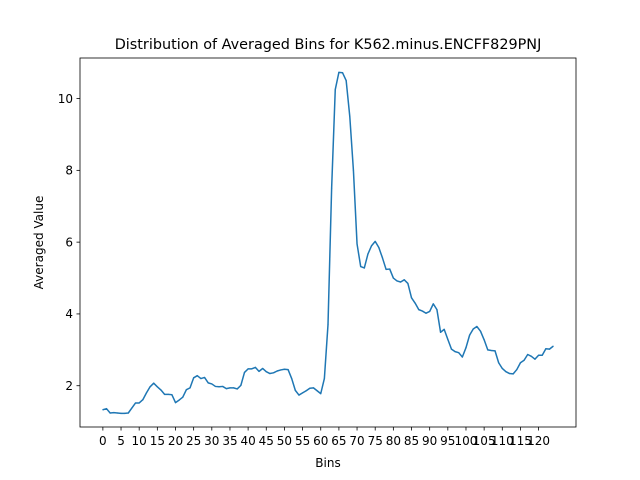 This screenshot has width=640, height=480. I want to click on x-tick-label: 120, so click(538, 441).